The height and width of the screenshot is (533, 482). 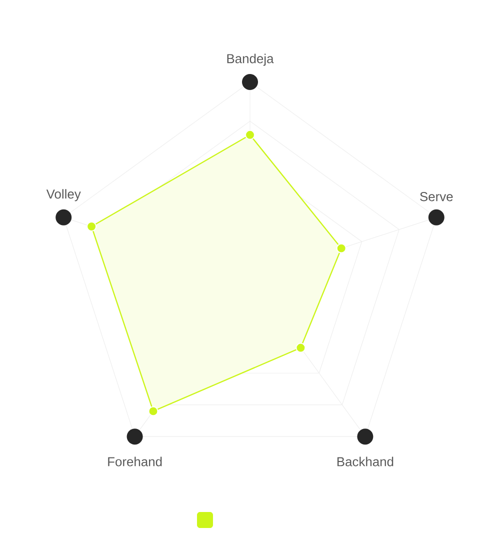 What do you see at coordinates (135, 461) in the screenshot?
I see `spoke-label: Forehand` at bounding box center [135, 461].